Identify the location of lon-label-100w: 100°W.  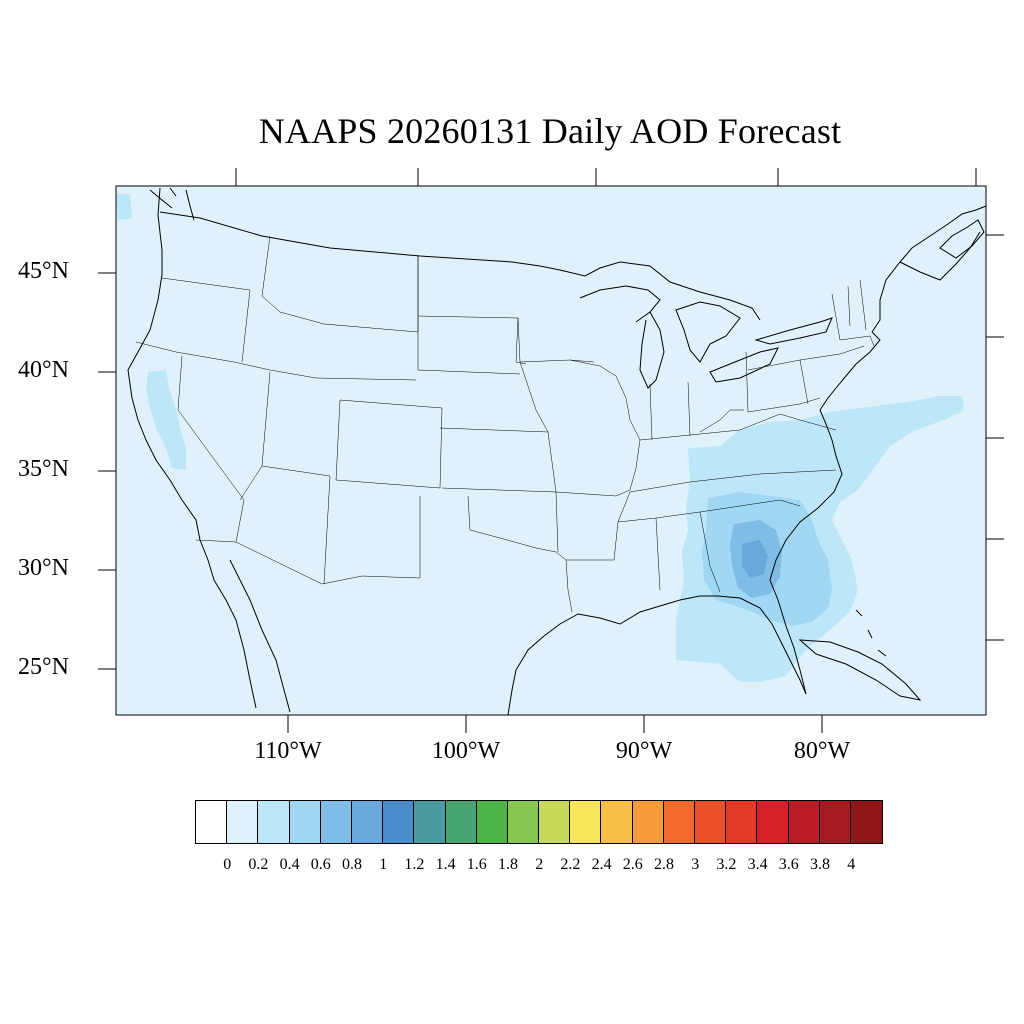
(466, 751).